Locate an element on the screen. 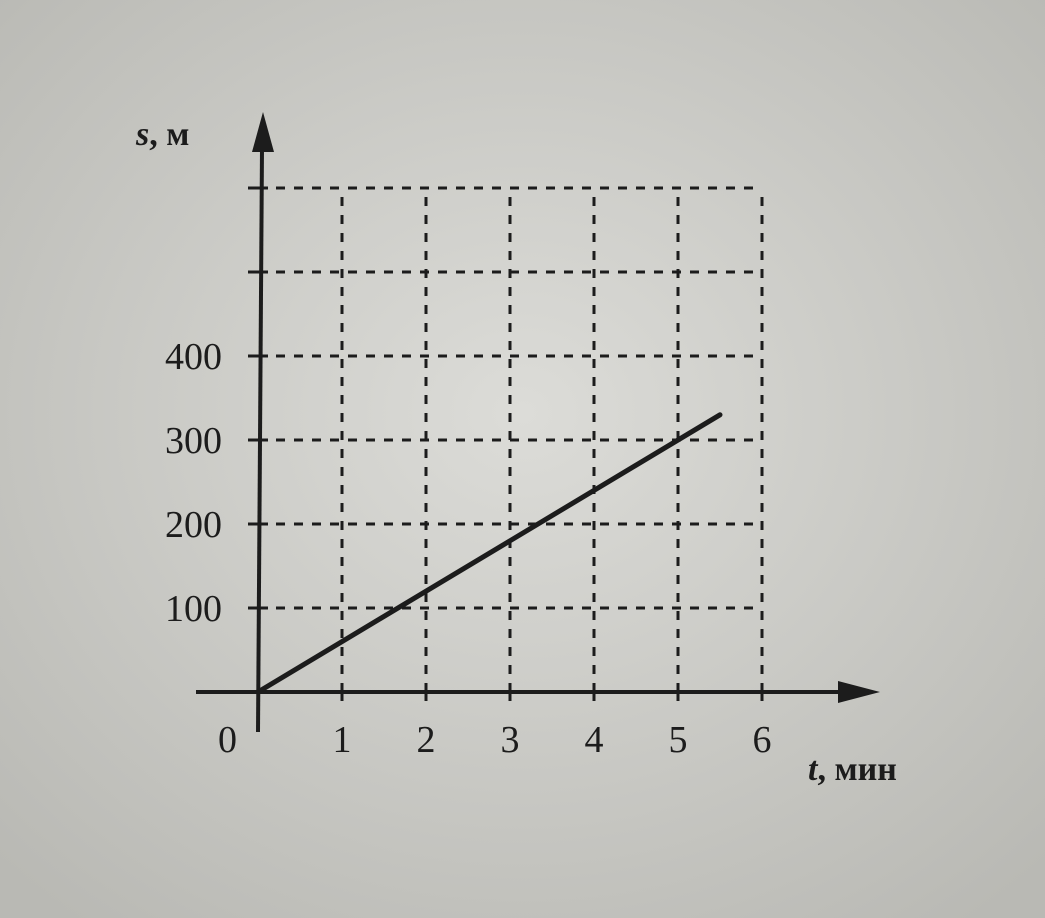  series is located at coordinates (489, 553).